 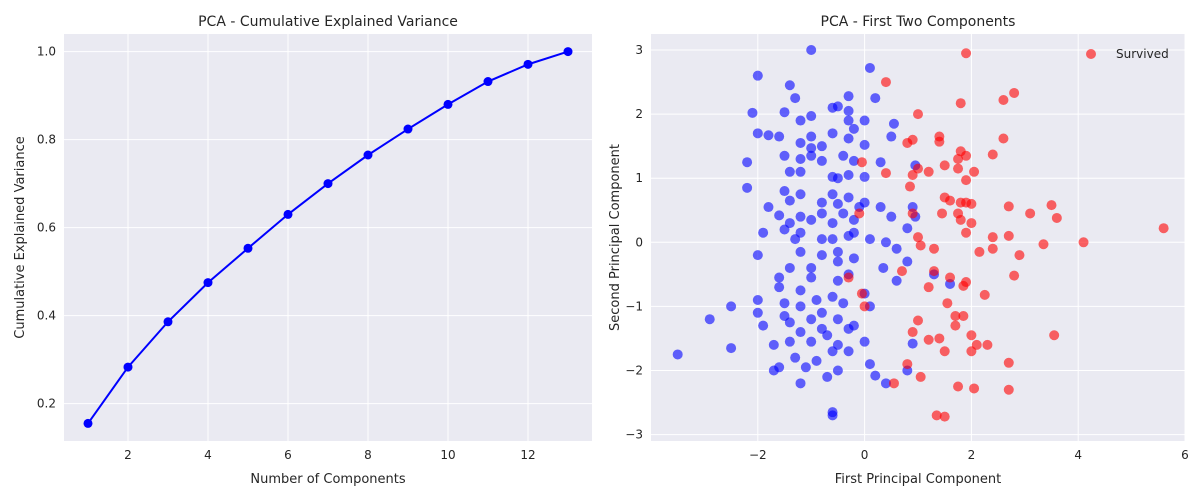 I want to click on chart-title: PCA - Cumulative Explained Variance, so click(x=328, y=22).